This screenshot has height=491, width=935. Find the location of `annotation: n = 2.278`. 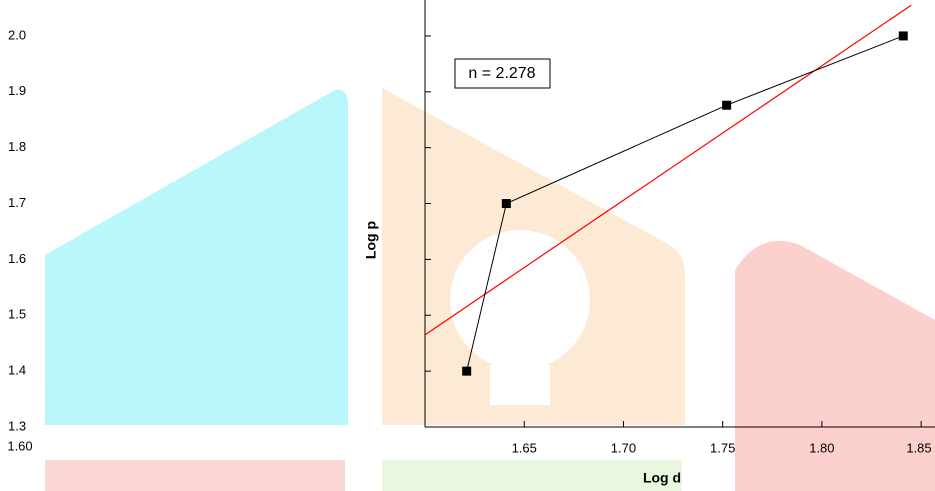

annotation: n = 2.278 is located at coordinates (501, 73).